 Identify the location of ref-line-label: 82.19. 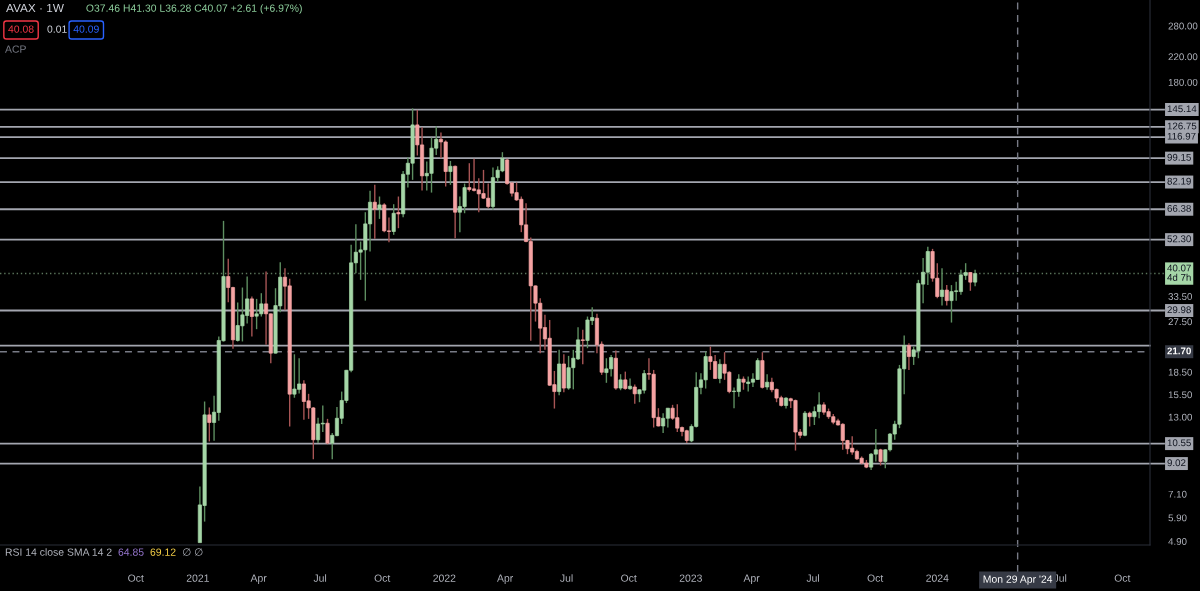
(1179, 181).